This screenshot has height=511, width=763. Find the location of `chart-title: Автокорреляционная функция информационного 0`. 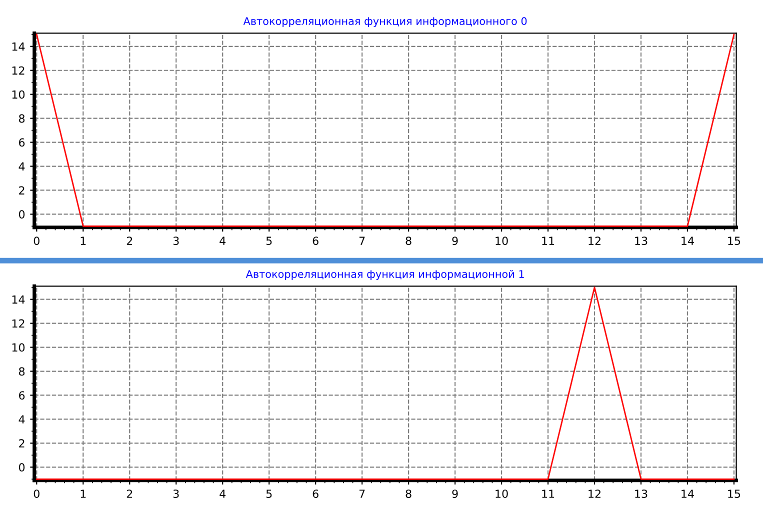

chart-title: Автокорреляционная функция информационного 0 is located at coordinates (385, 22).